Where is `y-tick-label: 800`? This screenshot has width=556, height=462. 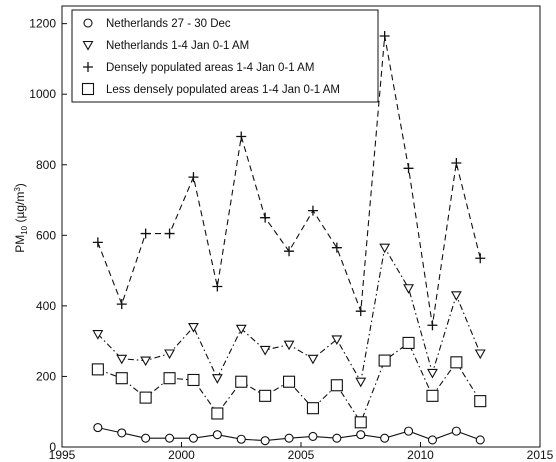
y-tick-label: 800 is located at coordinates (46, 165).